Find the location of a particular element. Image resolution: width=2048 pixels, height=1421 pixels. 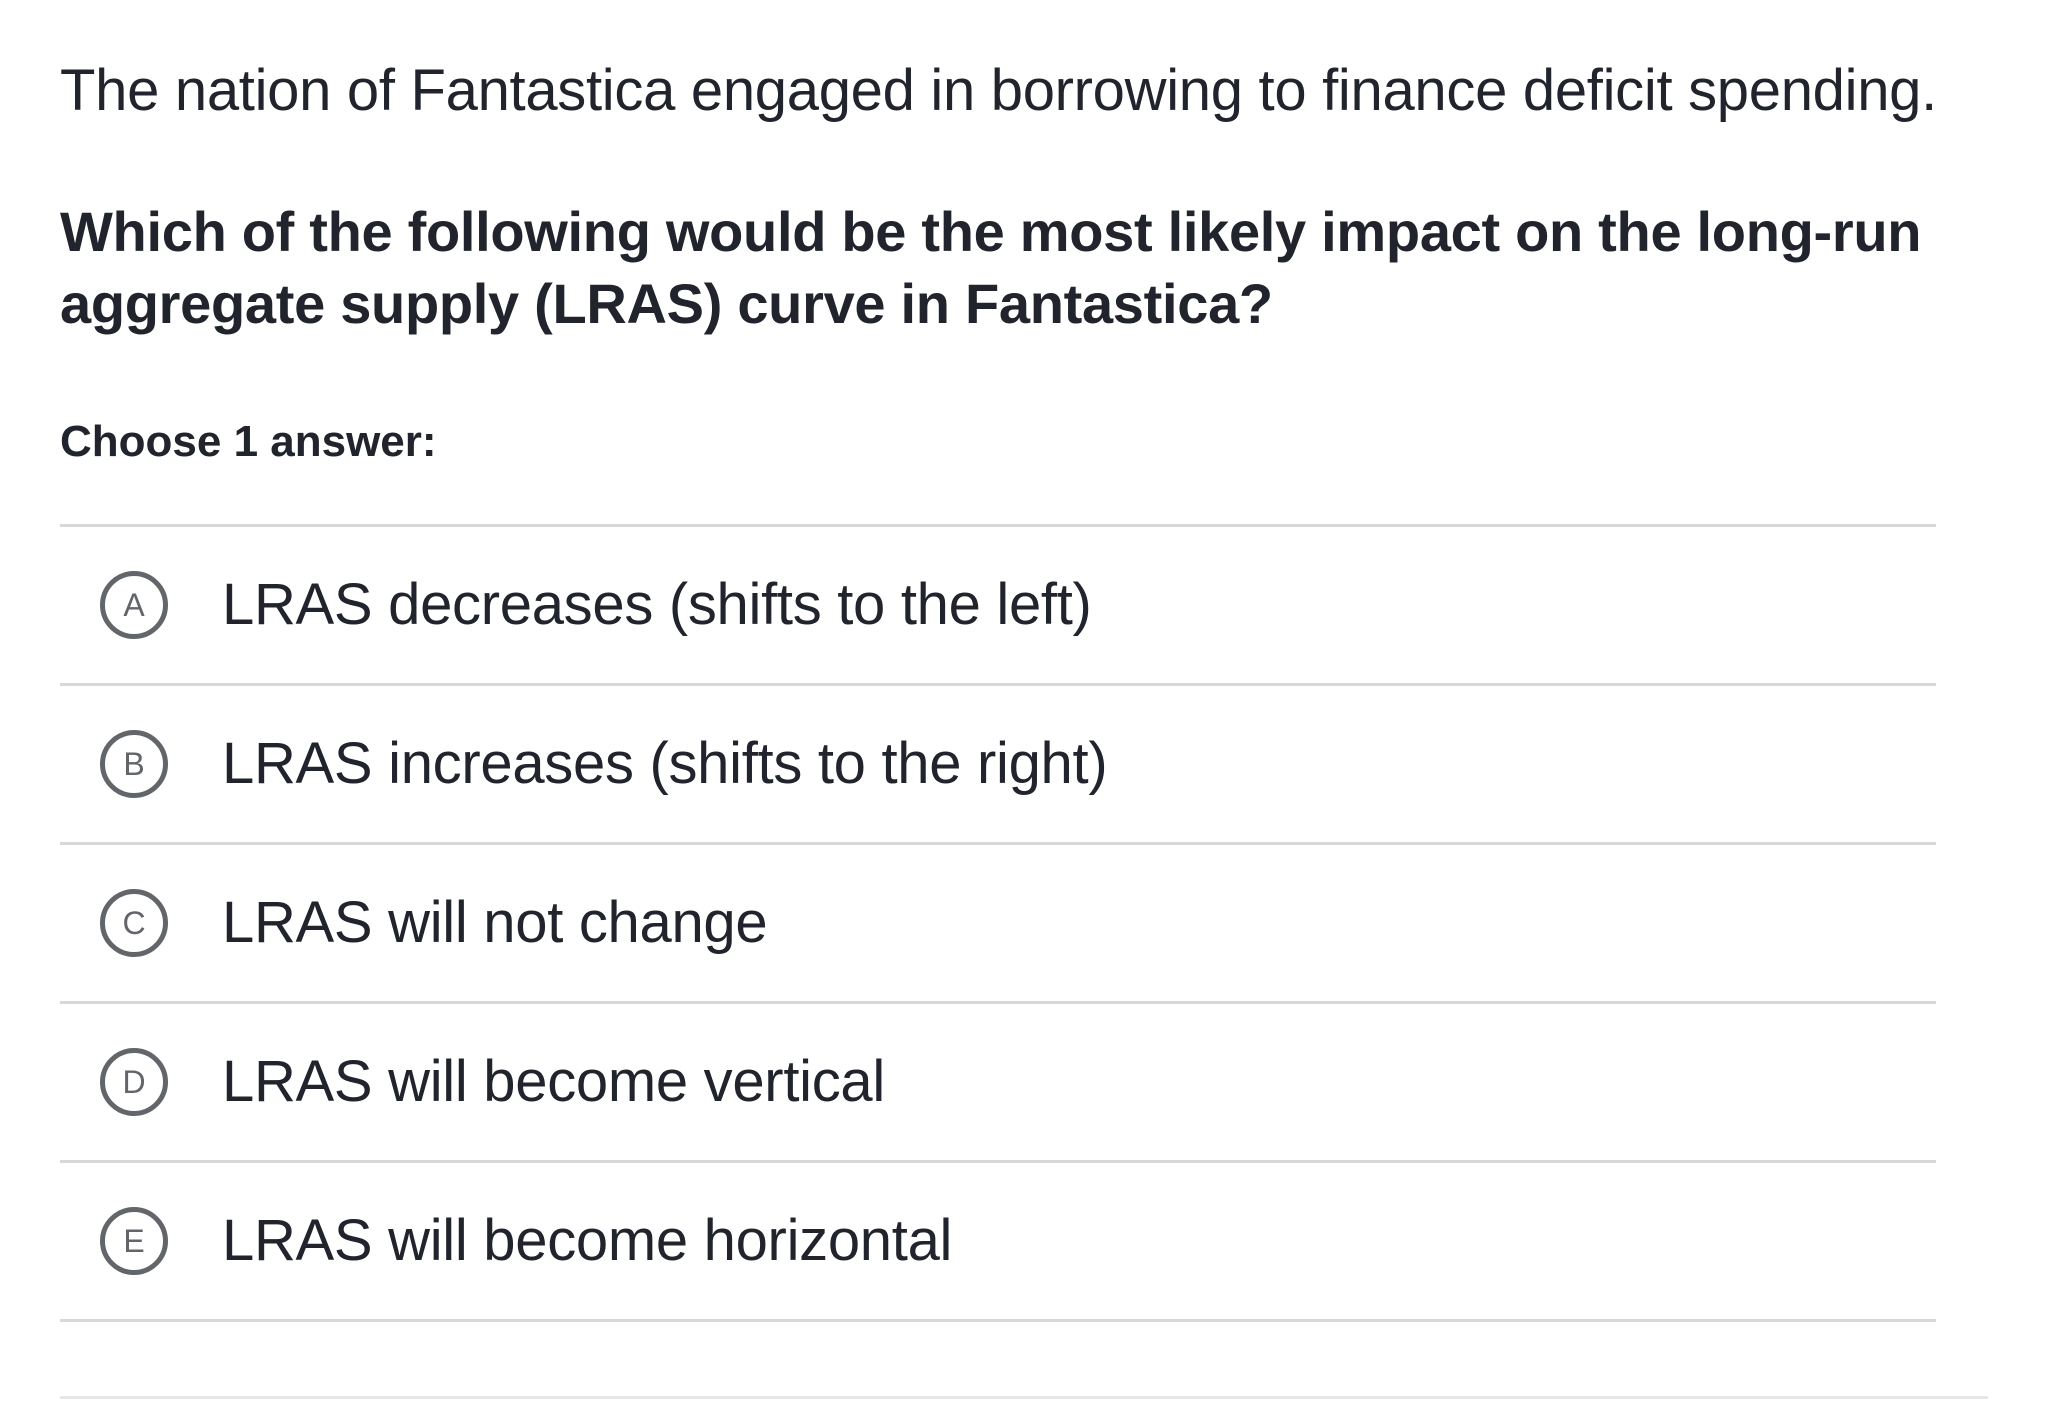

choice-d-label: LRAS will become vertical is located at coordinates (553, 1081).